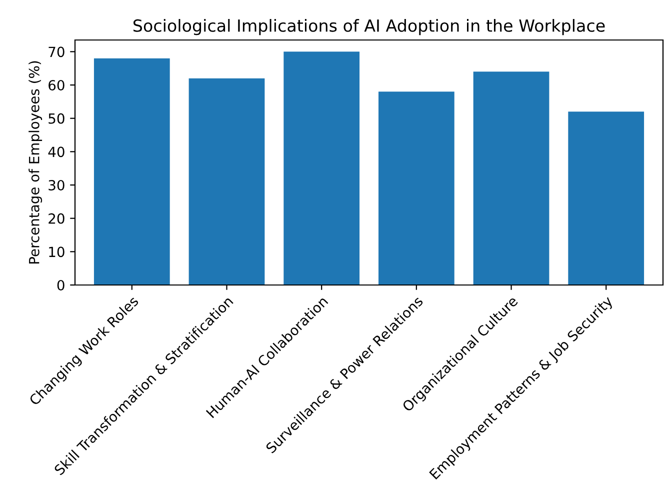  What do you see at coordinates (56, 252) in the screenshot?
I see `y-tick-label: 10` at bounding box center [56, 252].